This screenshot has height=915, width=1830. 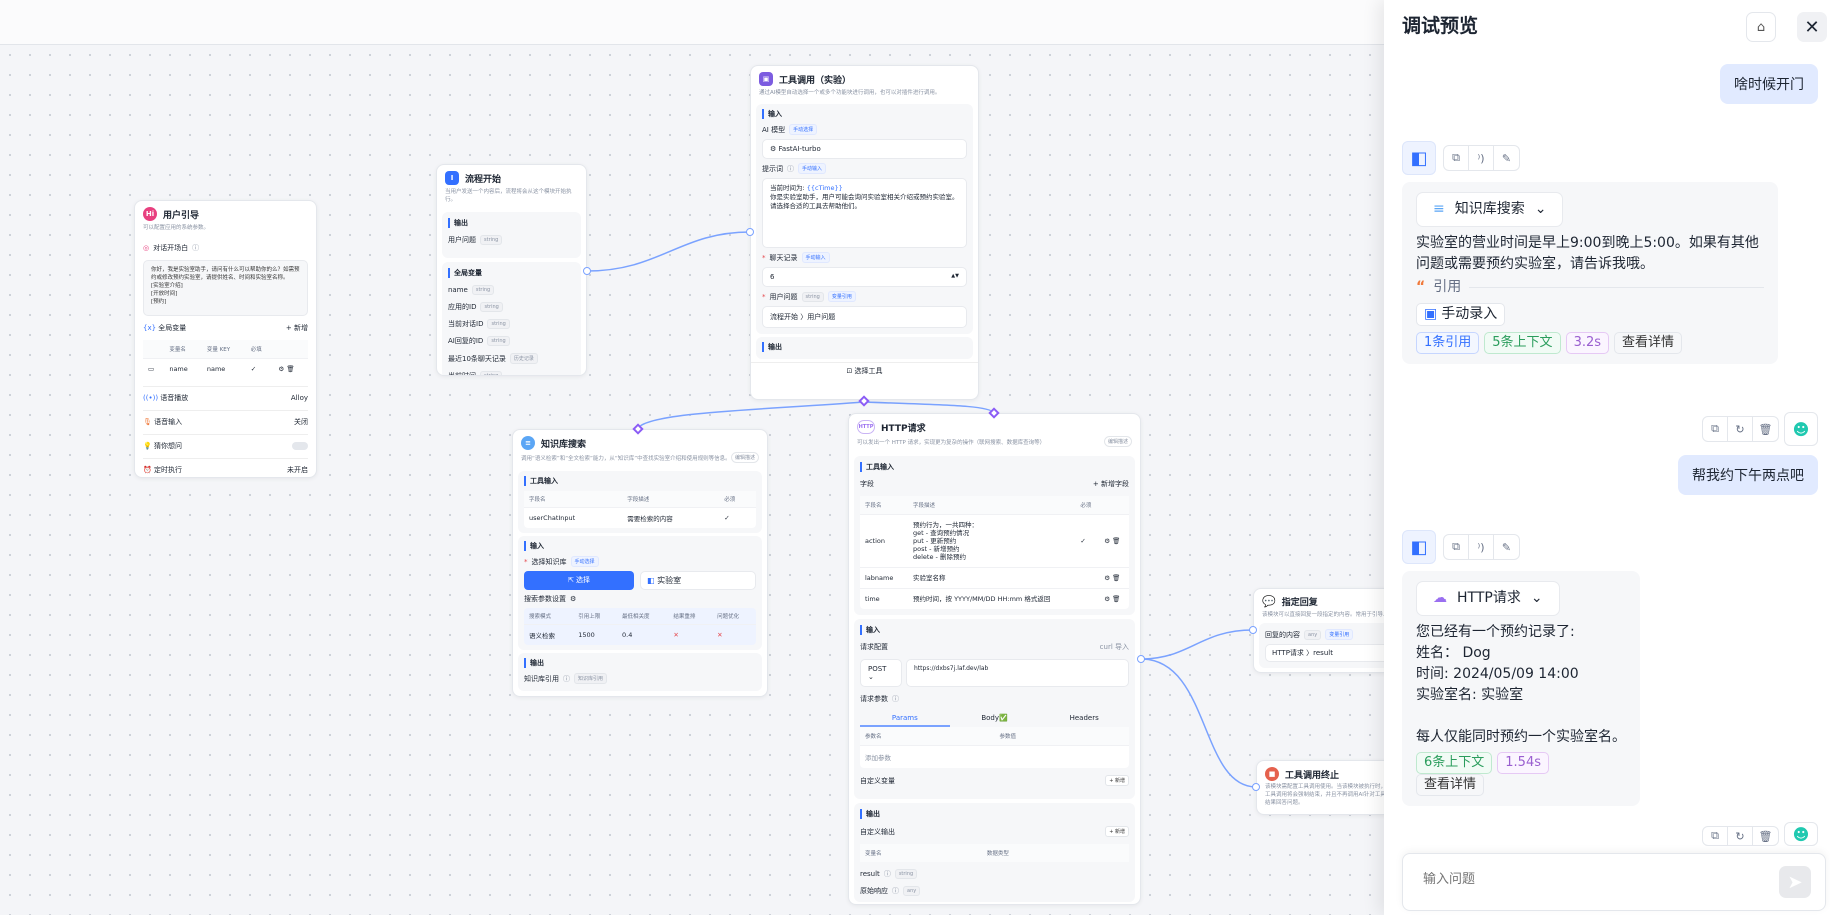 I want to click on select-kb-button: ⇱ 选择, so click(x=579, y=580).